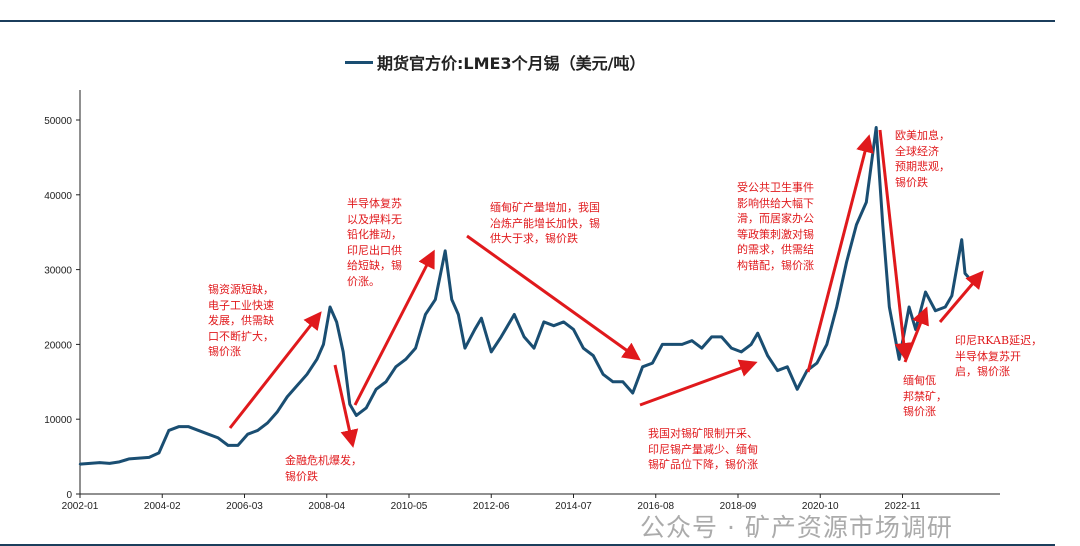  Describe the element at coordinates (545, 223) in the screenshot. I see `annotation-a4: 缅甸矿产量增加，我国 冶炼产能增长加快，锡 供大于求，锡价跌` at that location.